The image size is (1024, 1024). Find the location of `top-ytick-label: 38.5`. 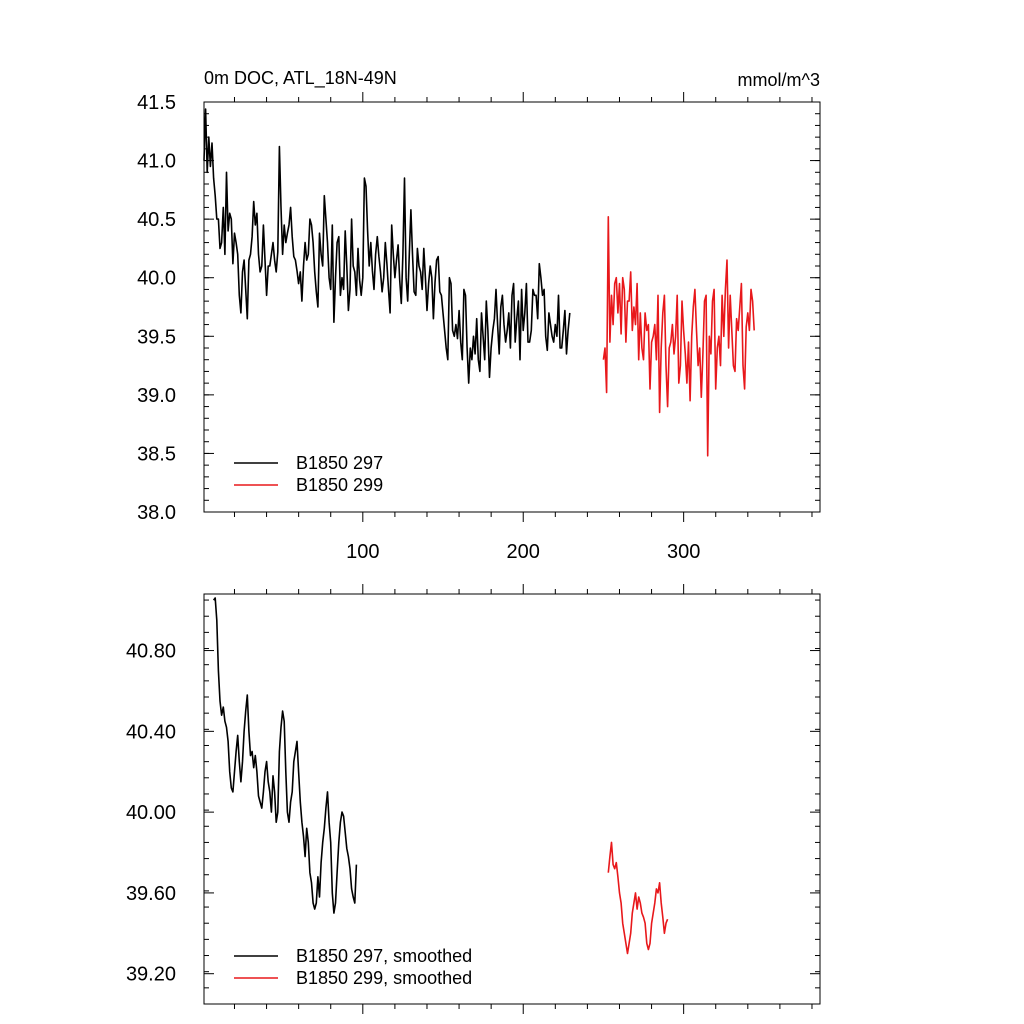

top-ytick-label: 38.5 is located at coordinates (156, 454).